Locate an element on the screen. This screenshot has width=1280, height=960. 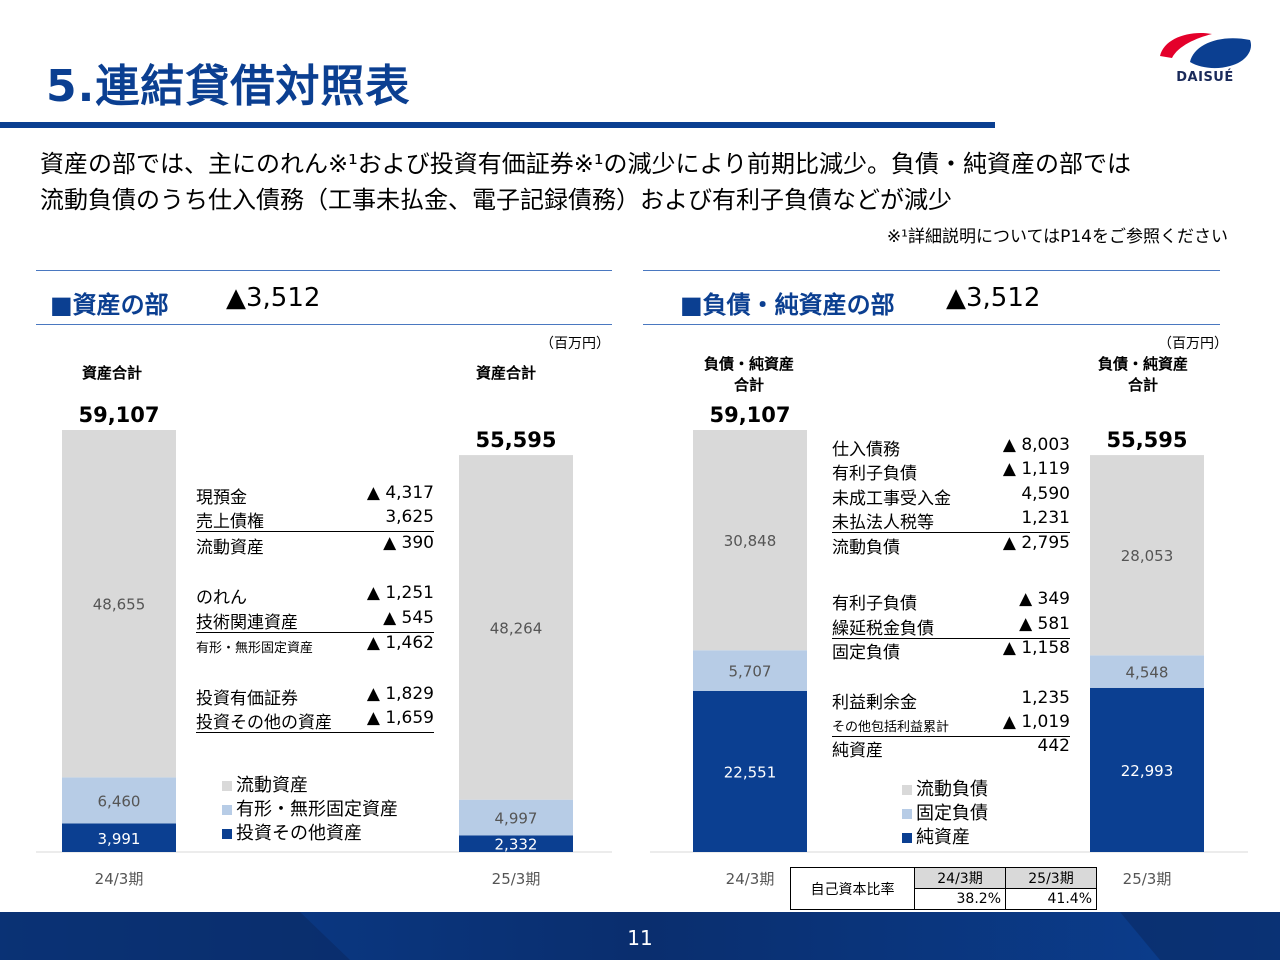
daisue-logo-icon is located at coordinates (1206, 50).